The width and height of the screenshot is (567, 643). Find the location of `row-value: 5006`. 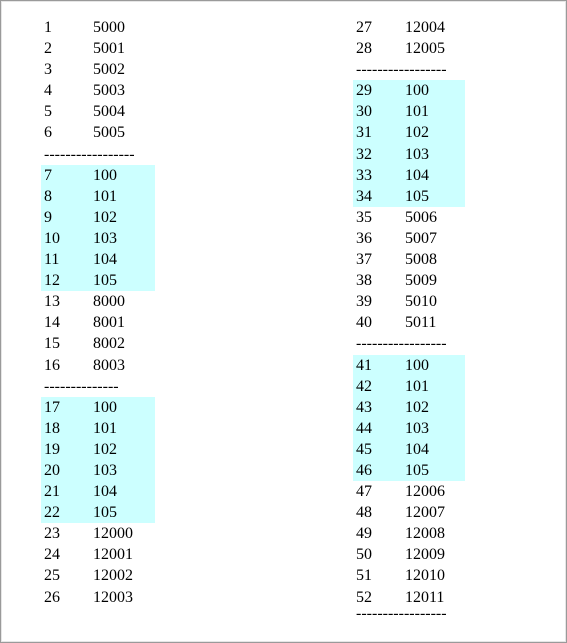

row-value: 5006 is located at coordinates (421, 217).